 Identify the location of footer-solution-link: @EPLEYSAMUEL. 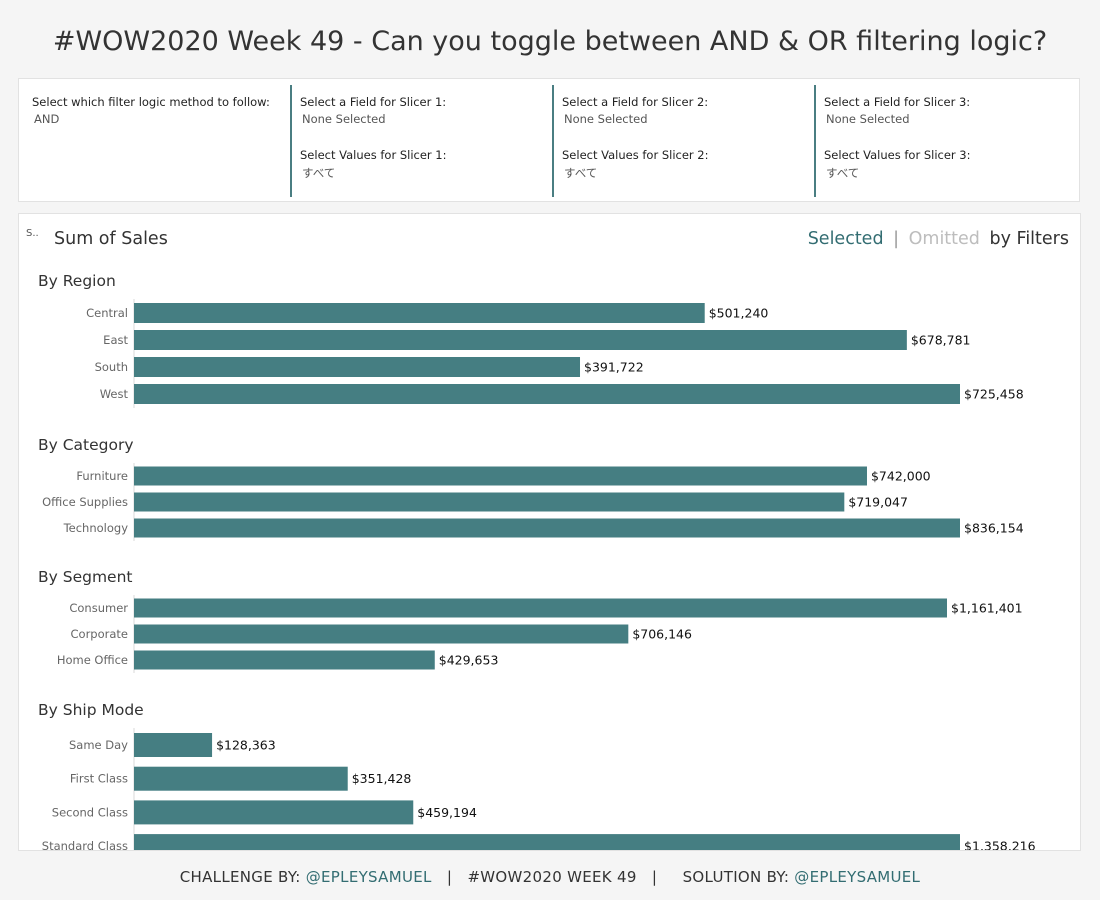
(857, 877).